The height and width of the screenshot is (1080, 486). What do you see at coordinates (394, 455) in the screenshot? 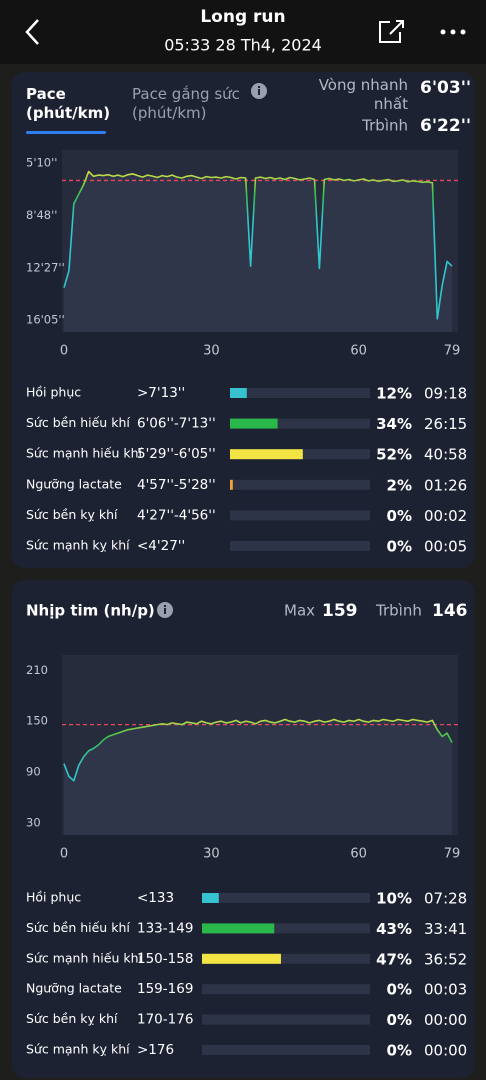
I see `zone-percent: 52%` at bounding box center [394, 455].